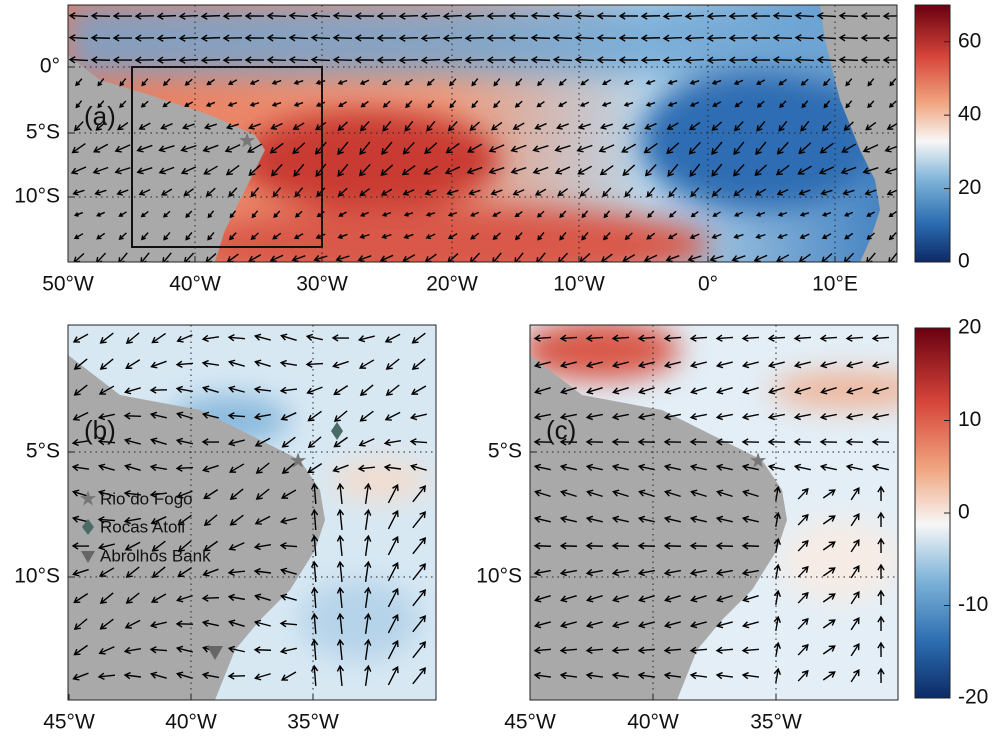 Image resolution: width=1000 pixels, height=737 pixels. What do you see at coordinates (37, 576) in the screenshot?
I see `y-tick-label: 10°S` at bounding box center [37, 576].